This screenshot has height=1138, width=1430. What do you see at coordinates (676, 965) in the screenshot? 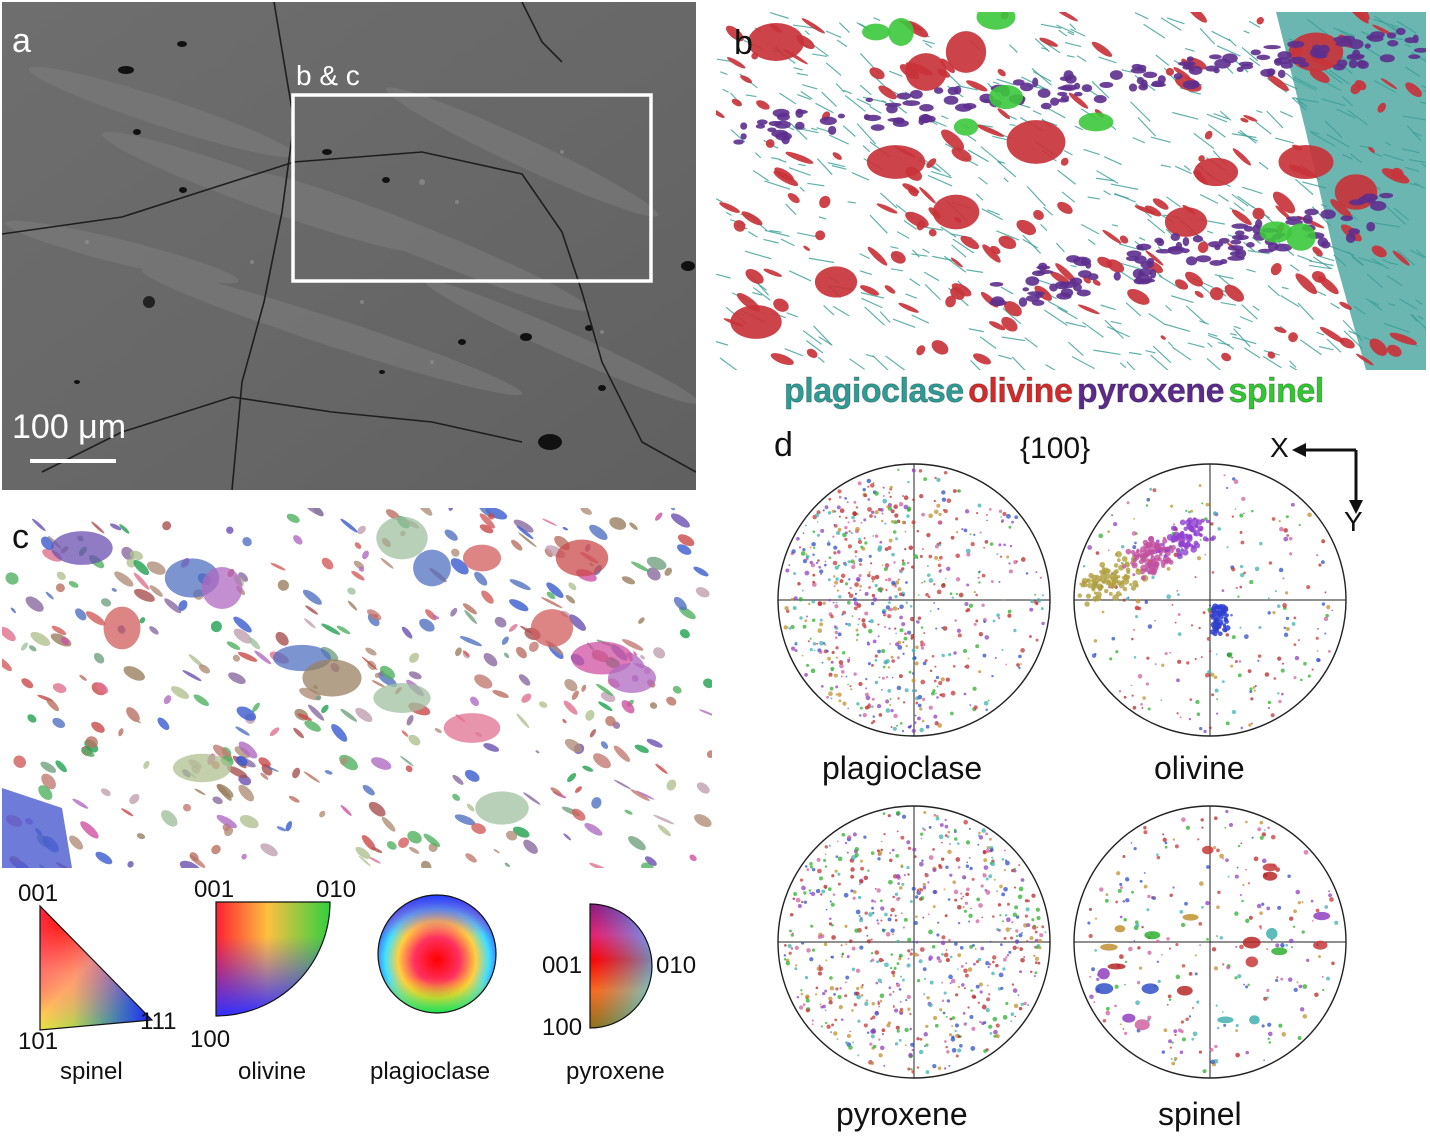
I see `pyroxene-key-v2: 010` at bounding box center [676, 965].